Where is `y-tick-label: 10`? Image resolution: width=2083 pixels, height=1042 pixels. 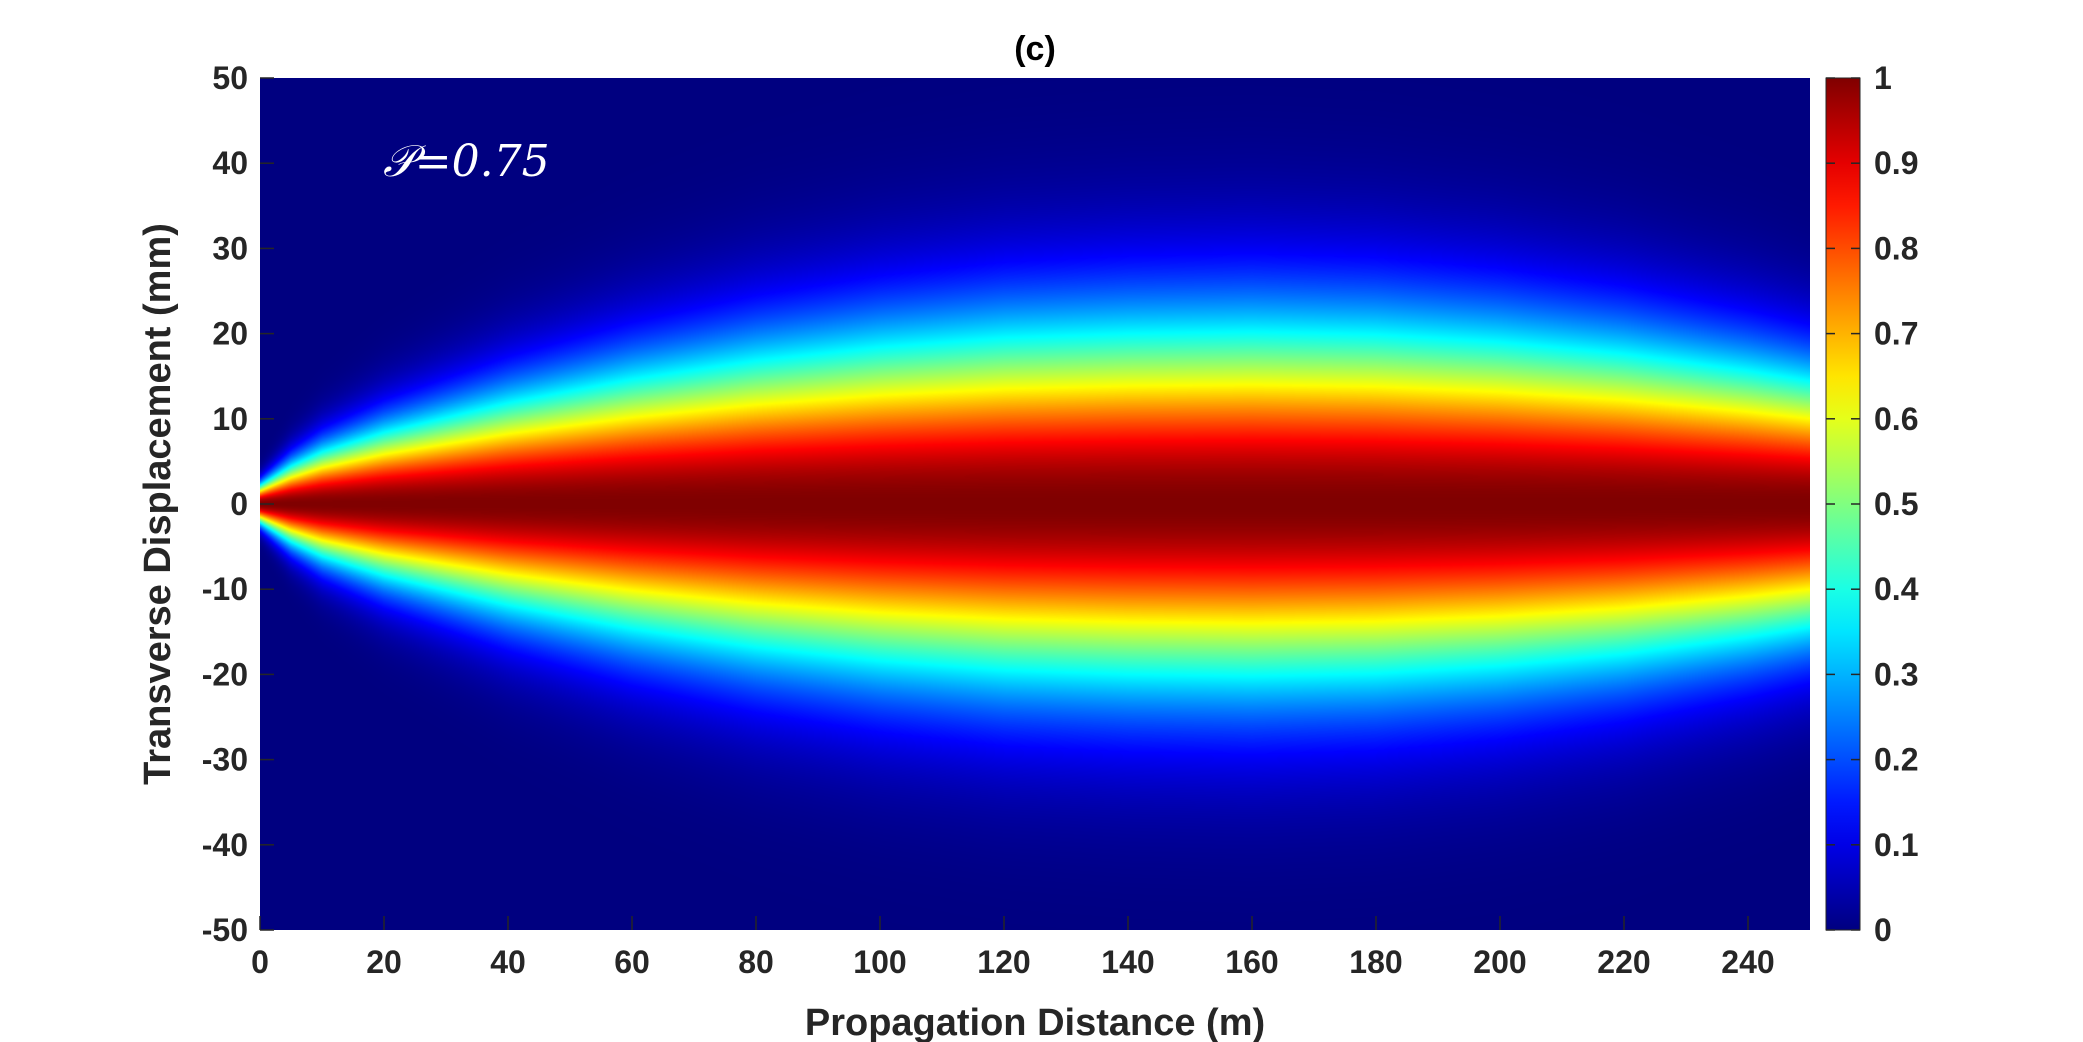
y-tick-label: 10 is located at coordinates (230, 419).